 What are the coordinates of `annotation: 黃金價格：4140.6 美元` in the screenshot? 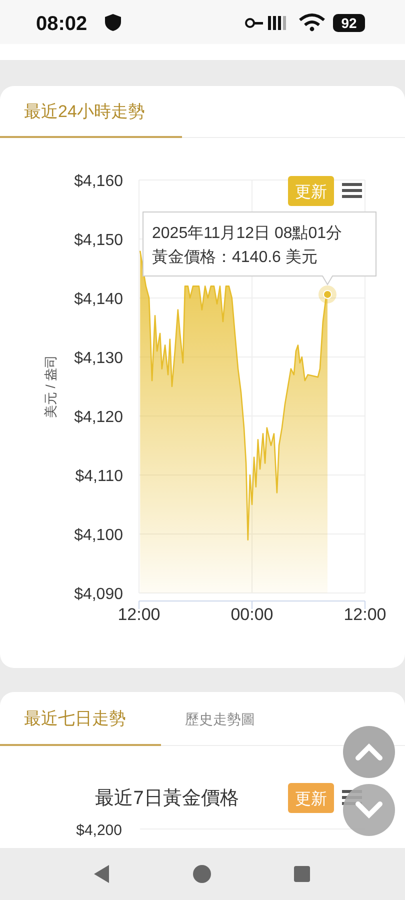 It's located at (235, 257).